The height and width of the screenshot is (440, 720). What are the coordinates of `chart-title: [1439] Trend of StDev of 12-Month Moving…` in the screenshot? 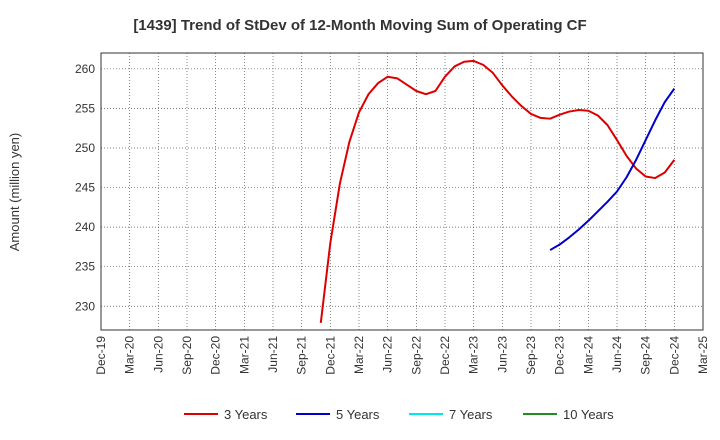 It's located at (359, 25).